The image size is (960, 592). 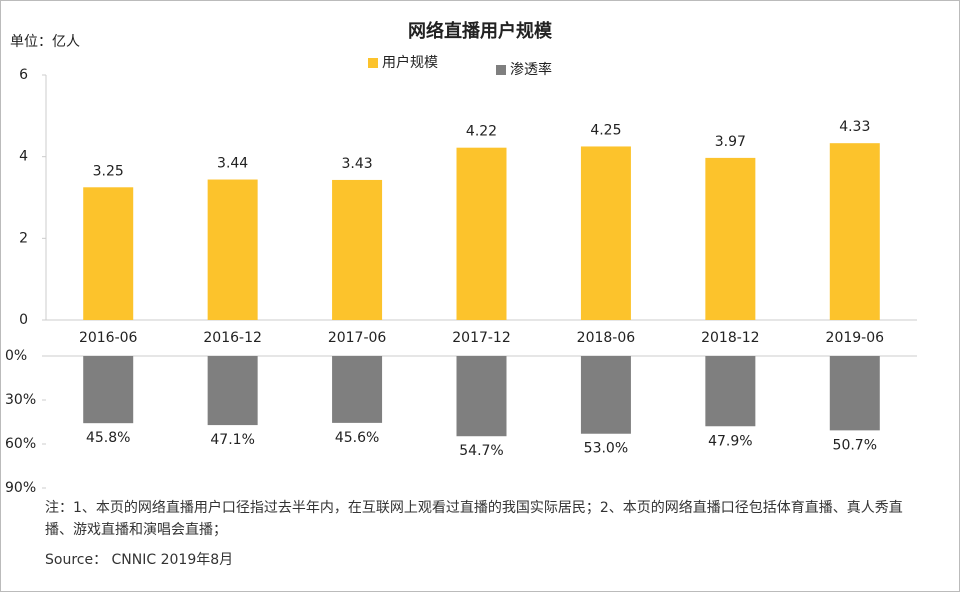 What do you see at coordinates (730, 142) in the screenshot?
I see `value-label: 3.97` at bounding box center [730, 142].